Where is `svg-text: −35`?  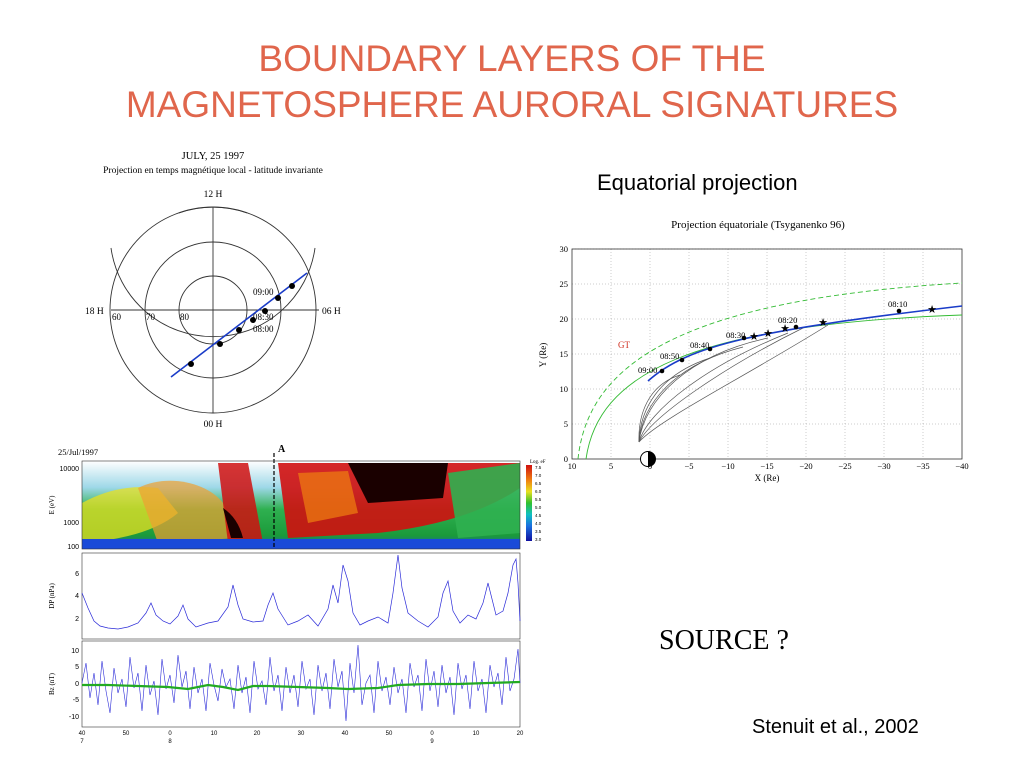
svg-text: −35 is located at coordinates (922, 466).